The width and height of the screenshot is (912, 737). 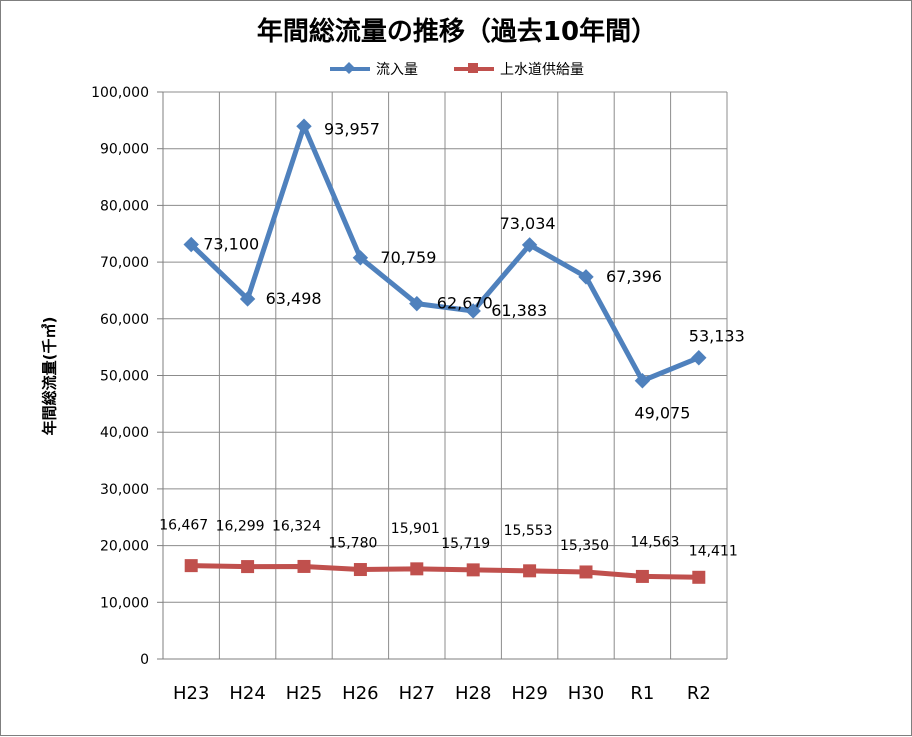 I want to click on data-label: 16,324, so click(x=296, y=526).